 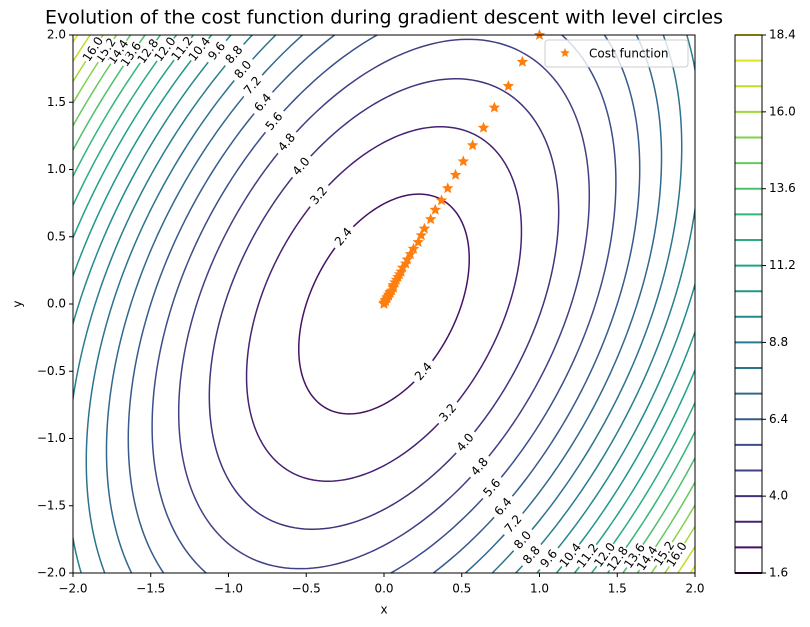 What do you see at coordinates (51, 438) in the screenshot?
I see `y-tick-label: −1.0` at bounding box center [51, 438].